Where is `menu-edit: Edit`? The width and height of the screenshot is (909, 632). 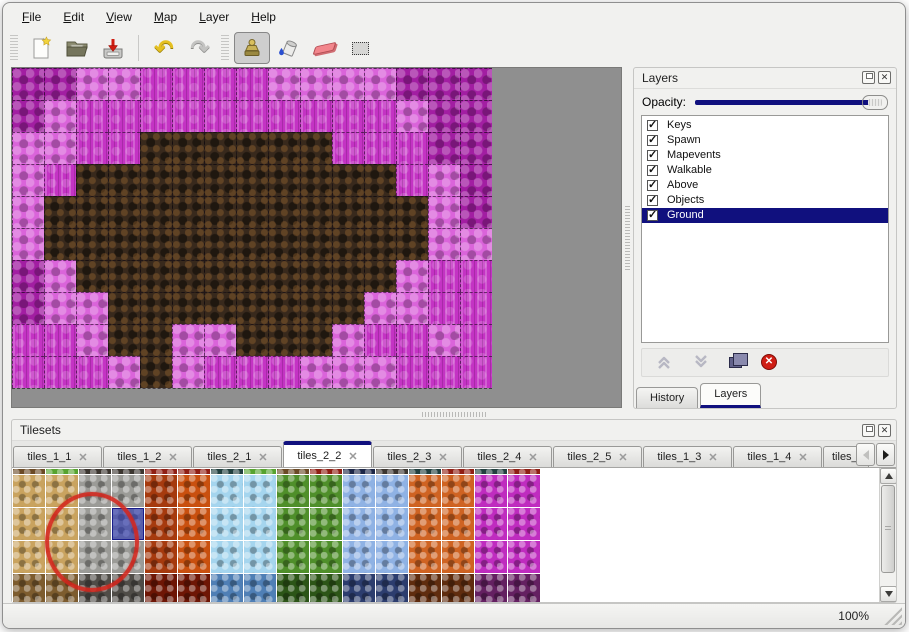 menu-edit: Edit is located at coordinates (74, 16).